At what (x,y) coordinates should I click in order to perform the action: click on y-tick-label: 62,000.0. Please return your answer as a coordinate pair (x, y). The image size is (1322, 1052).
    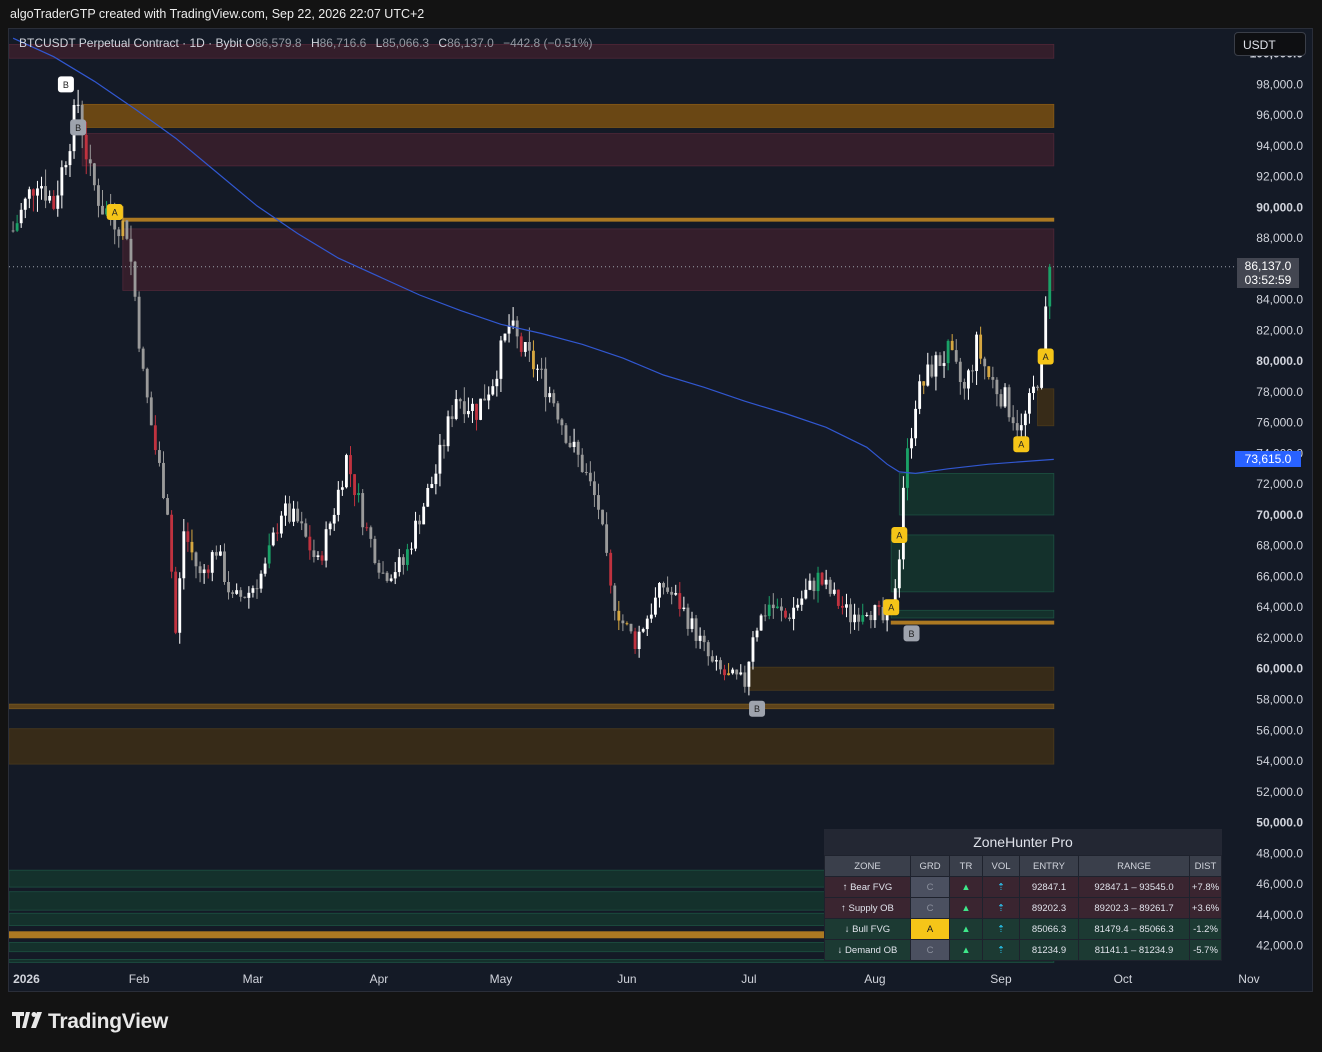
    Looking at the image, I should click on (1279, 638).